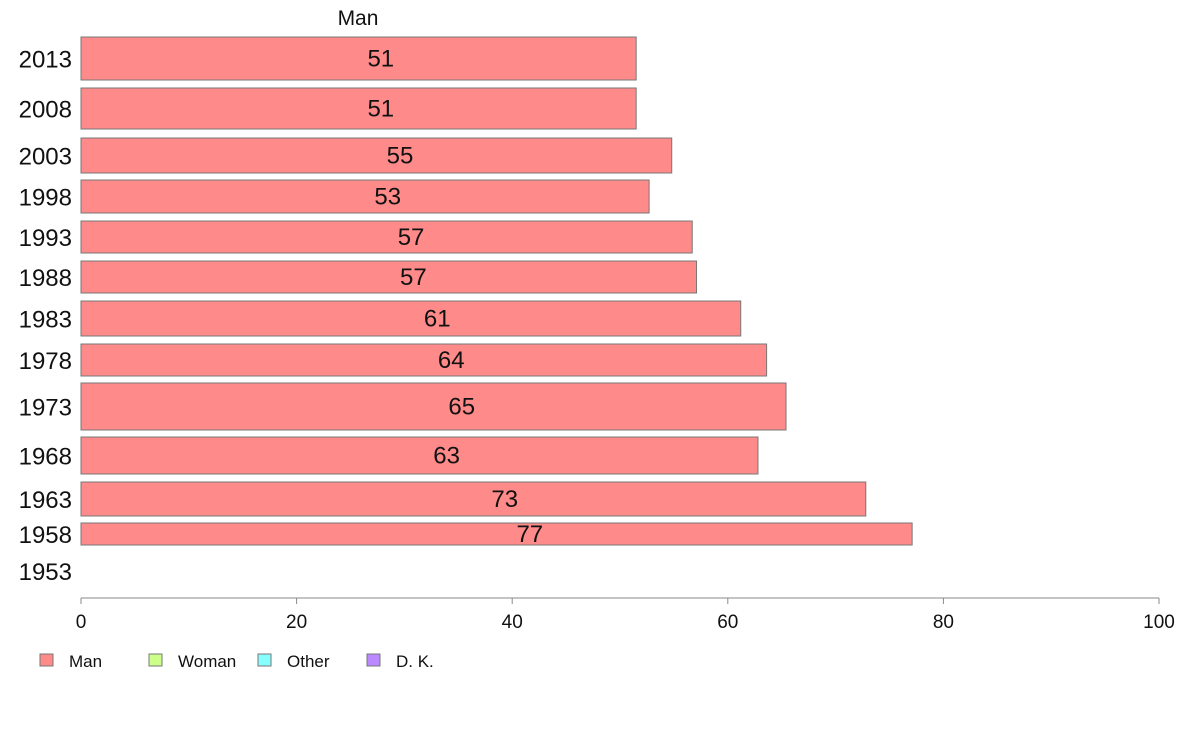 The width and height of the screenshot is (1188, 736). I want to click on legend-label: Woman, so click(207, 661).